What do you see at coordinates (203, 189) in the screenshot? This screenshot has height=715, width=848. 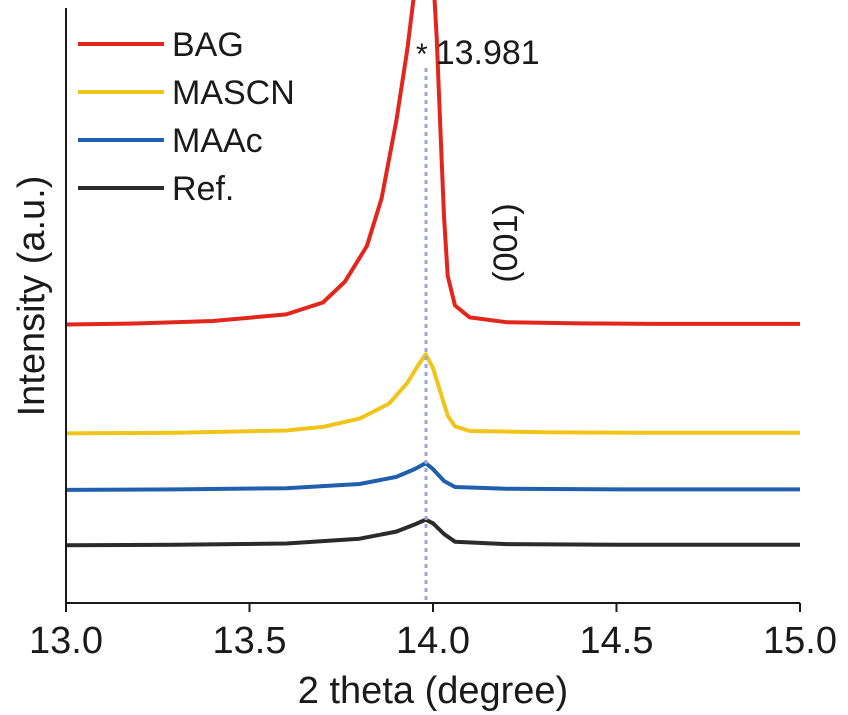 I see `legend-label: Ref.` at bounding box center [203, 189].